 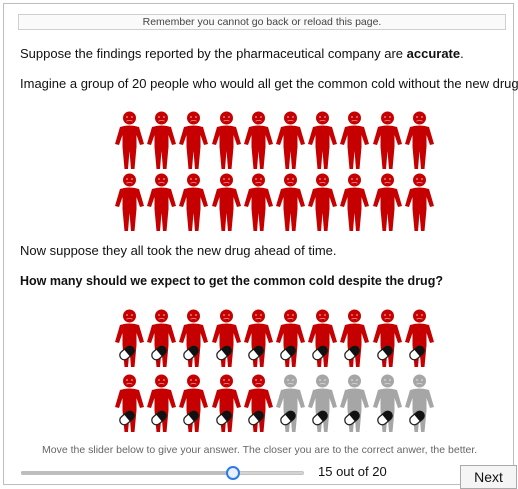 What do you see at coordinates (488, 477) in the screenshot?
I see `next-button: Next` at bounding box center [488, 477].